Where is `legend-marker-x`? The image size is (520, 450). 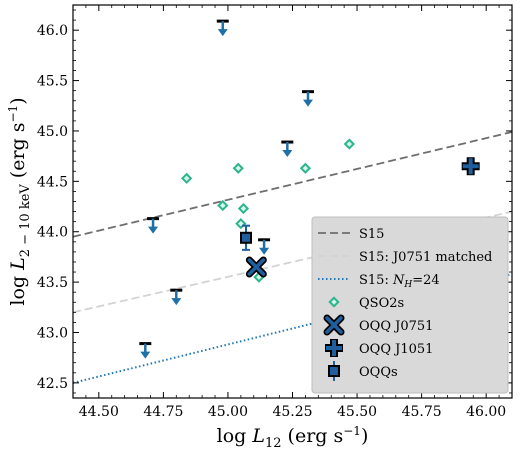
legend-marker-x is located at coordinates (334, 325).